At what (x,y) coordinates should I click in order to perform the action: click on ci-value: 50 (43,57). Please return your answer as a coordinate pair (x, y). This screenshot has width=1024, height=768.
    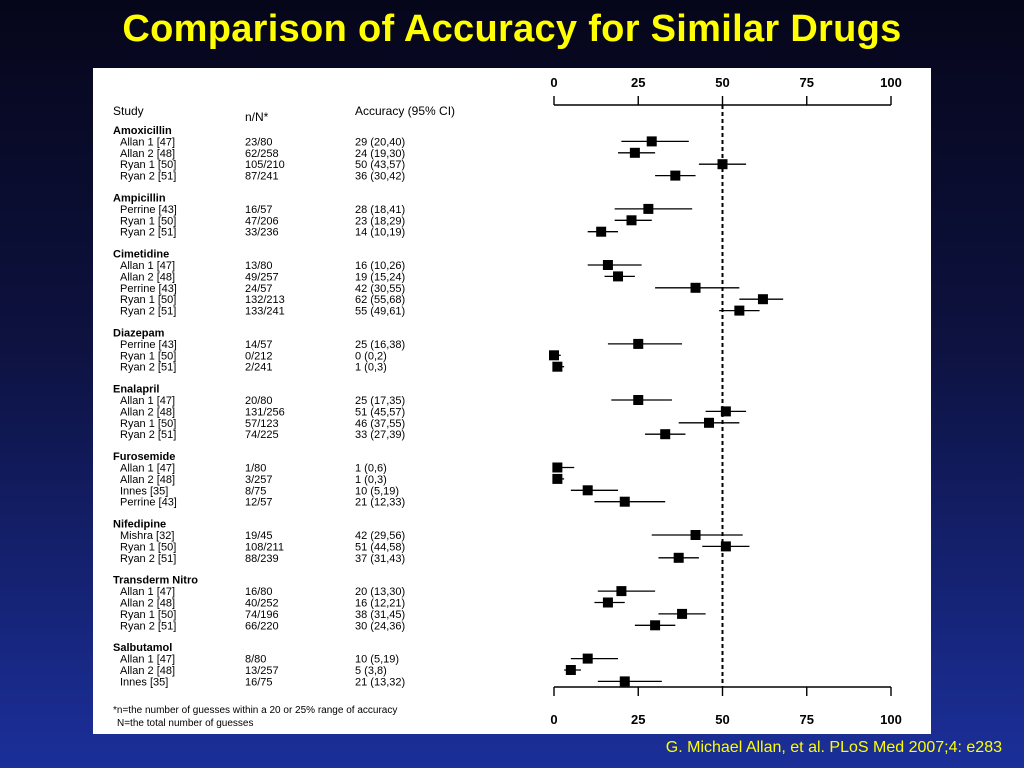
    Looking at the image, I should click on (380, 165).